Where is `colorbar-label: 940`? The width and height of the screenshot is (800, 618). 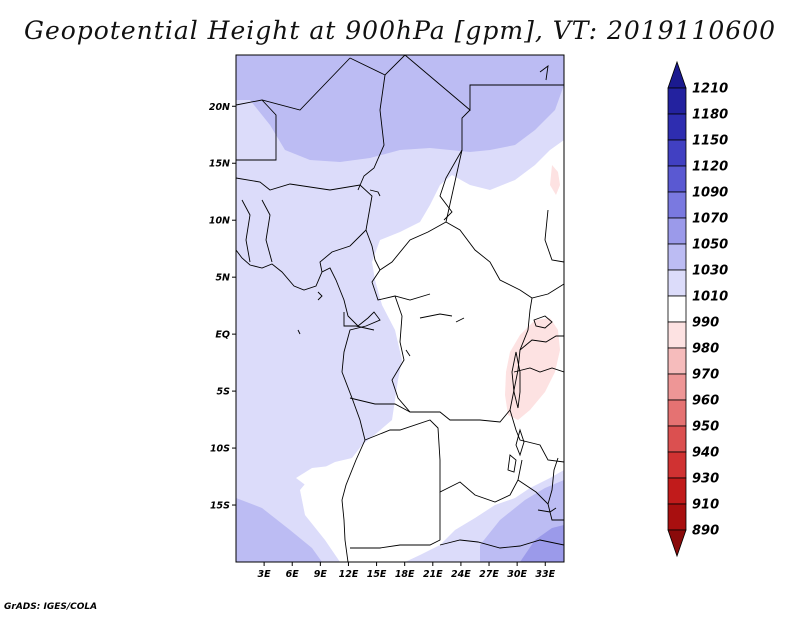 colorbar-label: 940 is located at coordinates (705, 453).